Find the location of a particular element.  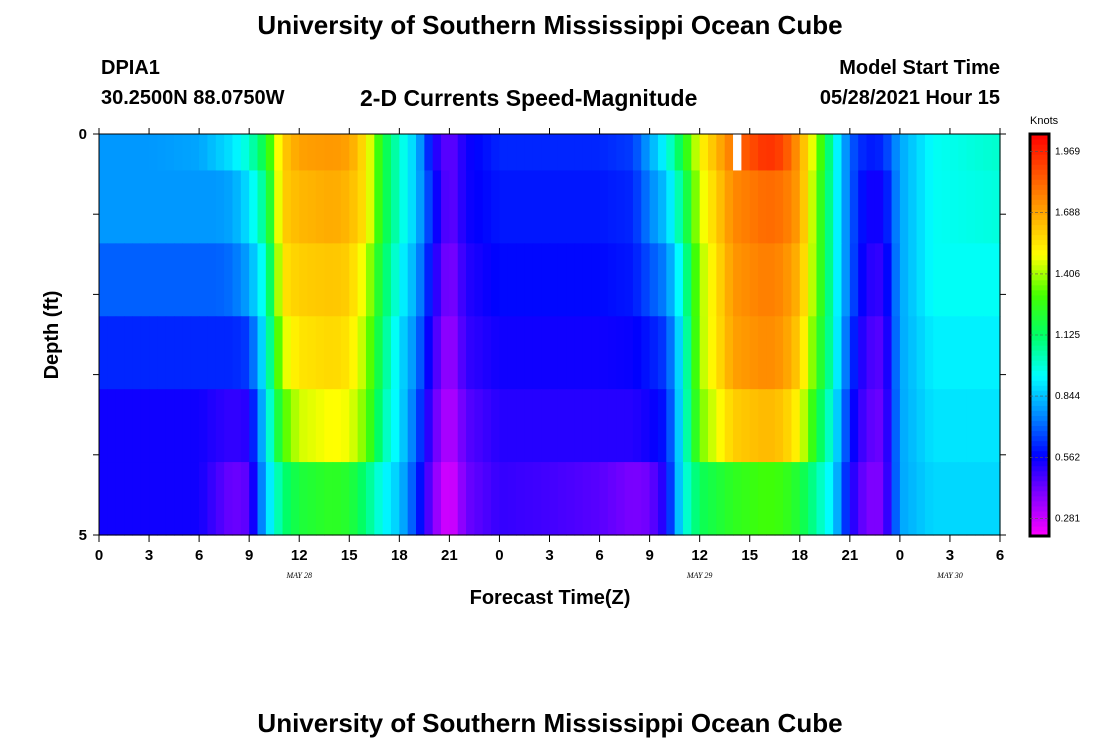

date-label: MAY 29 is located at coordinates (699, 575).